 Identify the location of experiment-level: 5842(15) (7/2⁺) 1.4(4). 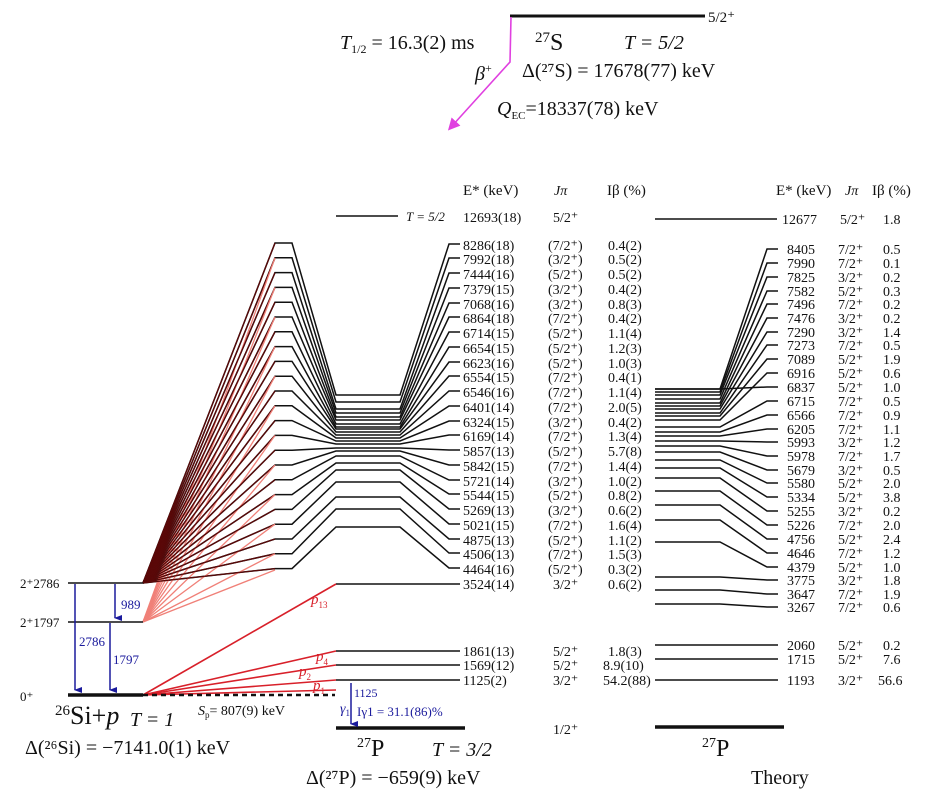
(392, 517).